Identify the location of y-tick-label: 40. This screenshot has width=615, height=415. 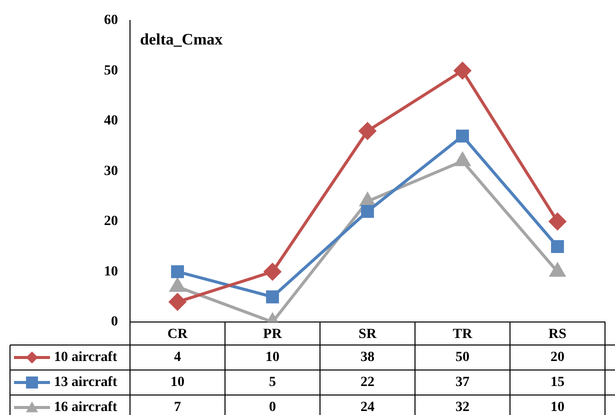
(111, 121).